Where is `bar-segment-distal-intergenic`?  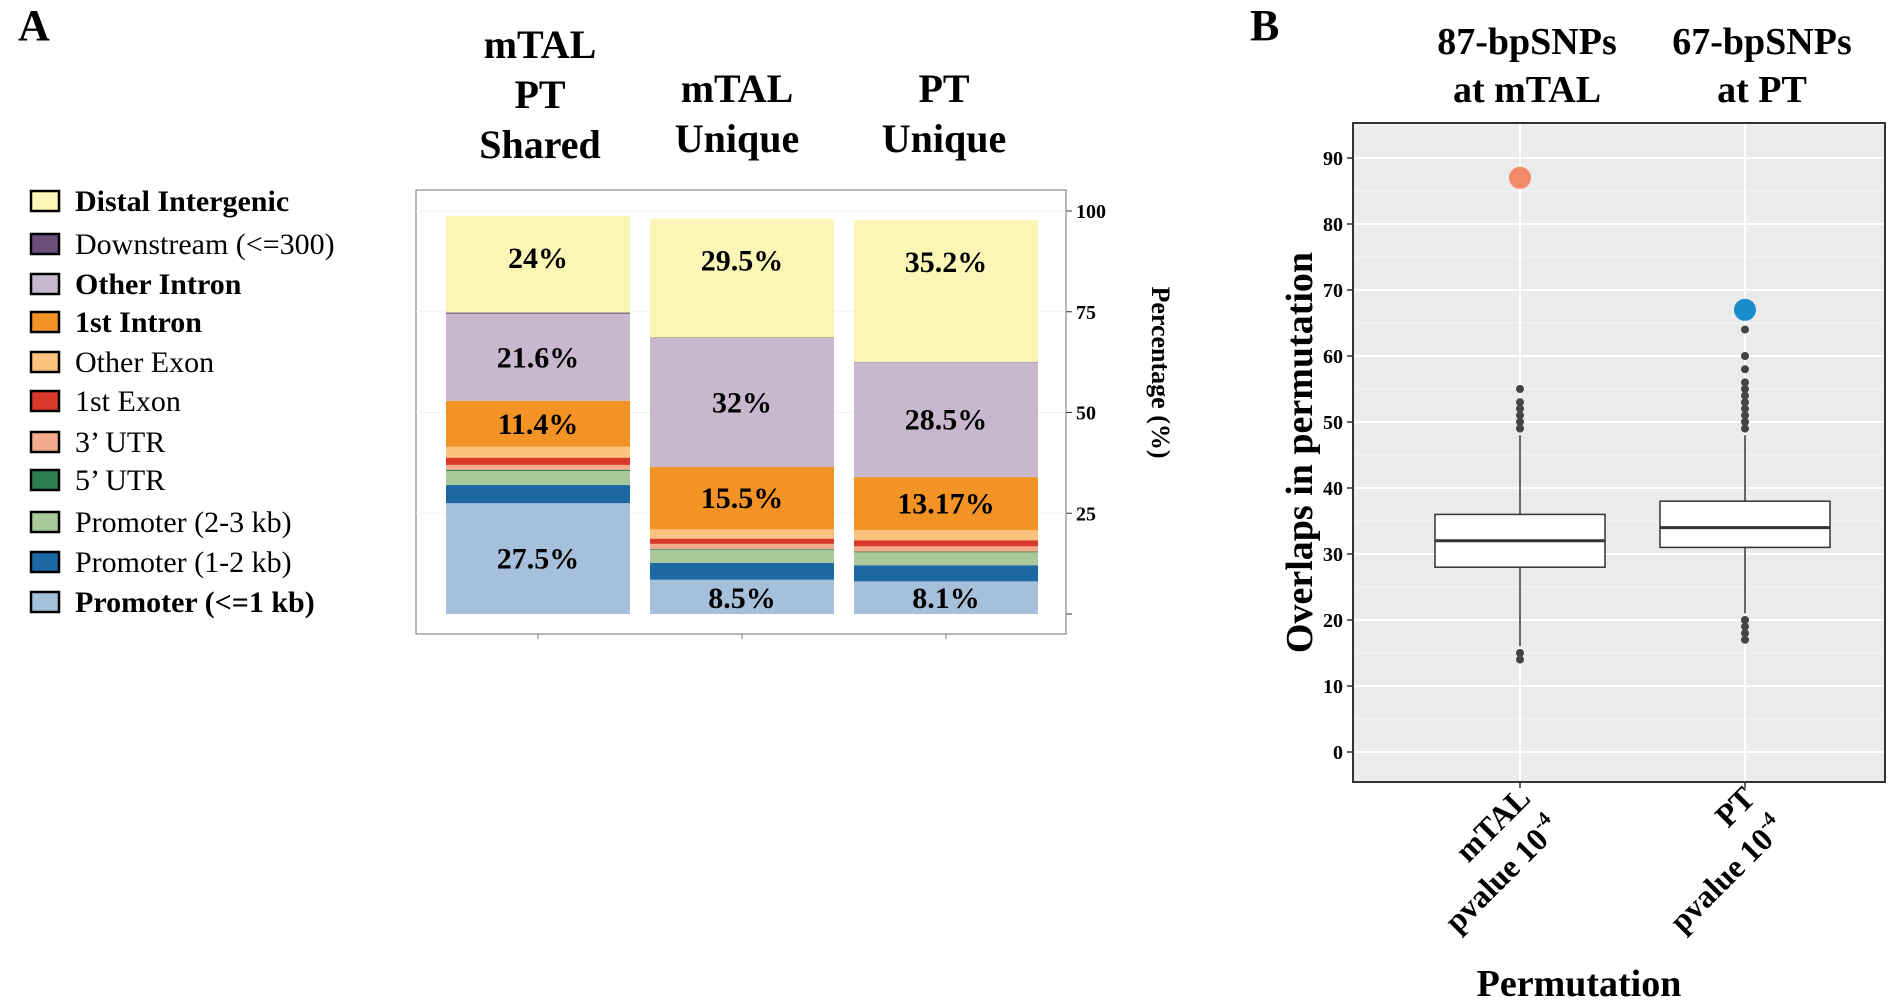 bar-segment-distal-intergenic is located at coordinates (742, 278).